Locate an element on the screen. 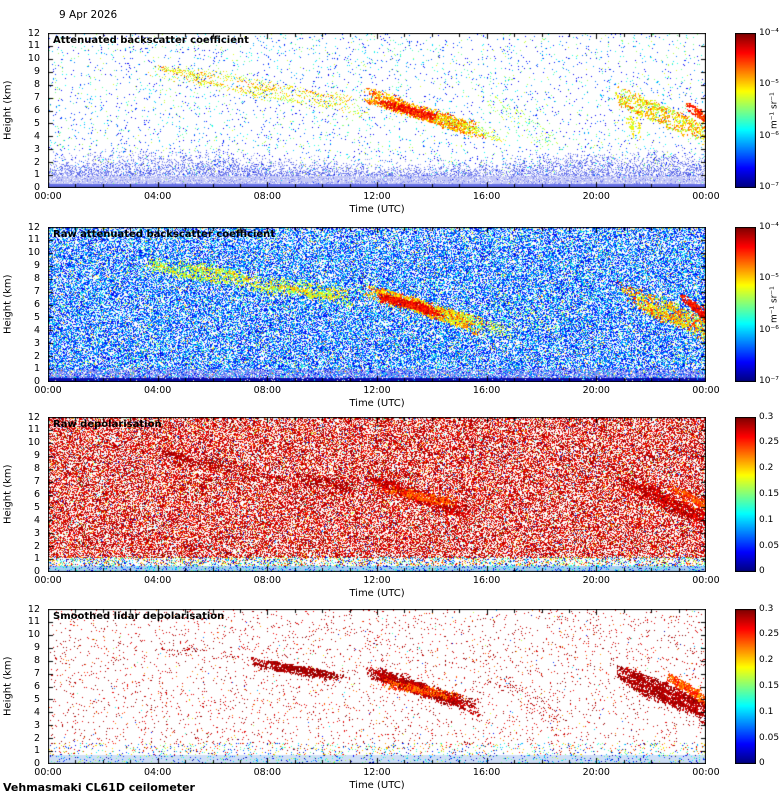 The height and width of the screenshot is (800, 780). tick-label: 0.1 is located at coordinates (766, 711).